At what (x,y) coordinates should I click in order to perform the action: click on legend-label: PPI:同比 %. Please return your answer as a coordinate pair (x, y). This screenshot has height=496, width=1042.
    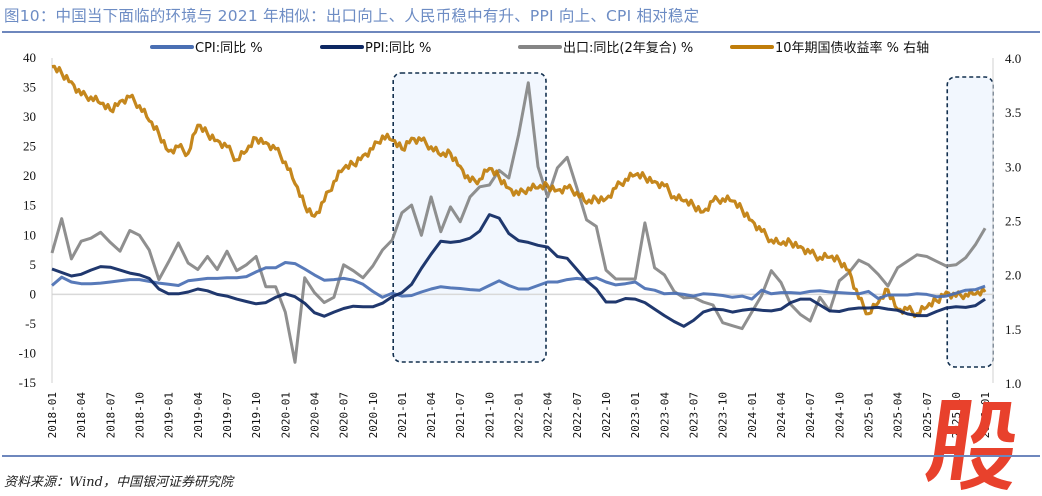
    Looking at the image, I should click on (398, 48).